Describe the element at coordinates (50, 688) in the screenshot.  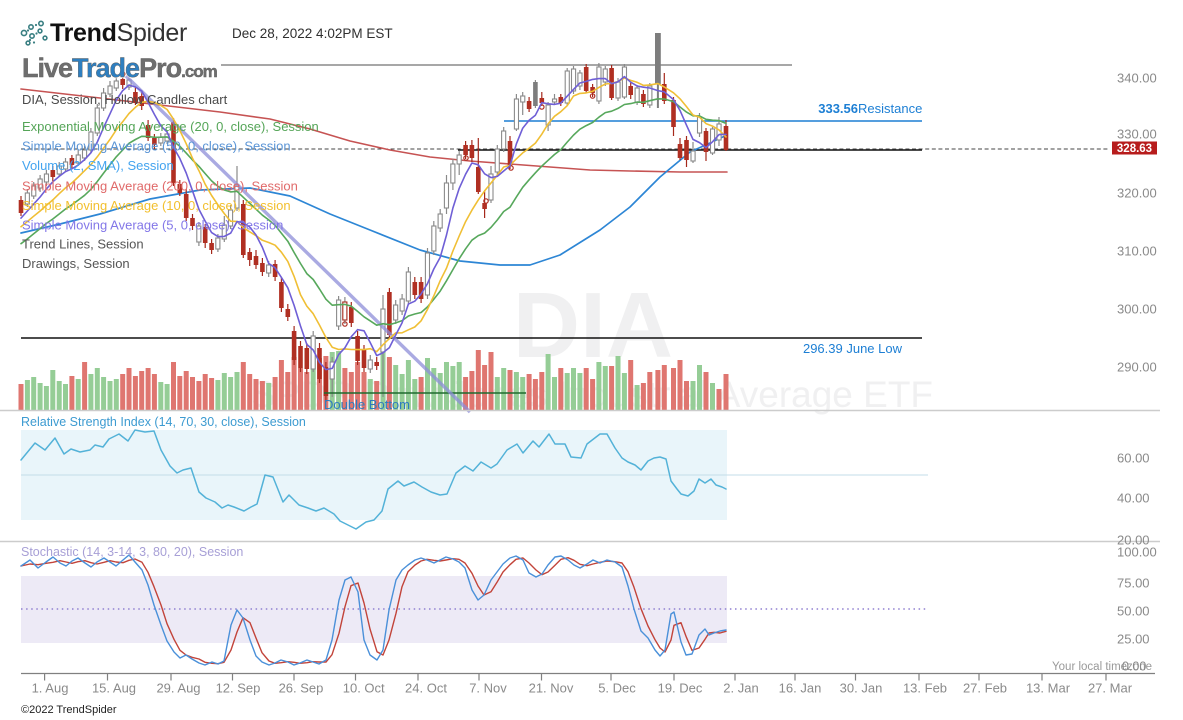
I see `svg-text: 1. Aug` at that location.